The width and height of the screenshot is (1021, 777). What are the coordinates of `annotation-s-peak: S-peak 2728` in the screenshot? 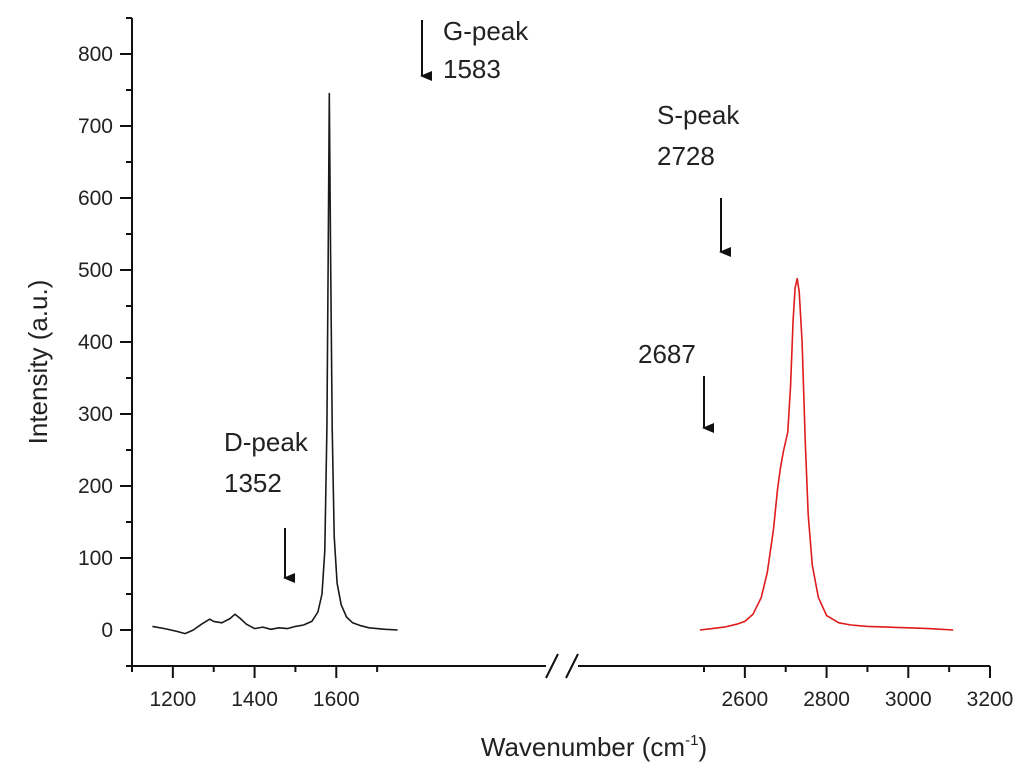 It's located at (698, 178).